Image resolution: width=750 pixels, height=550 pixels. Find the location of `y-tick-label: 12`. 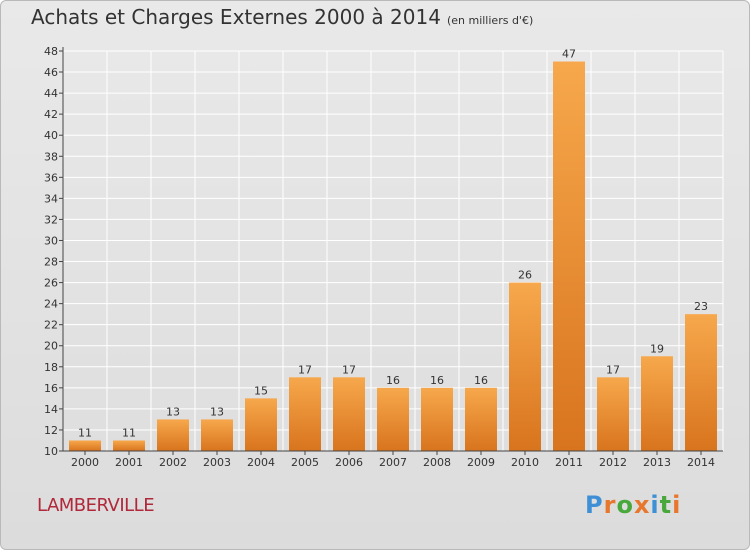

y-tick-label: 12 is located at coordinates (51, 430).